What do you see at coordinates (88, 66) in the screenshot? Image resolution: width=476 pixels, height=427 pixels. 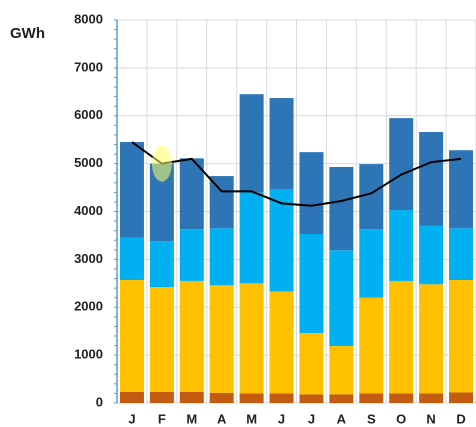 I see `y-tick-label: 7000` at bounding box center [88, 66].